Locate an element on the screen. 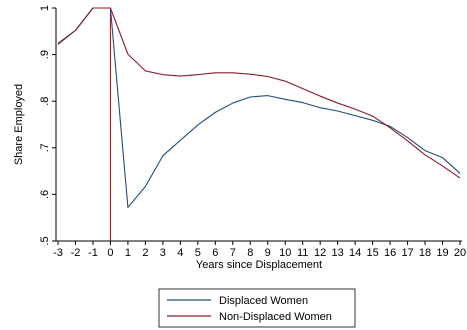 This screenshot has height=330, width=467. x-tick-label: -2 is located at coordinates (76, 253).